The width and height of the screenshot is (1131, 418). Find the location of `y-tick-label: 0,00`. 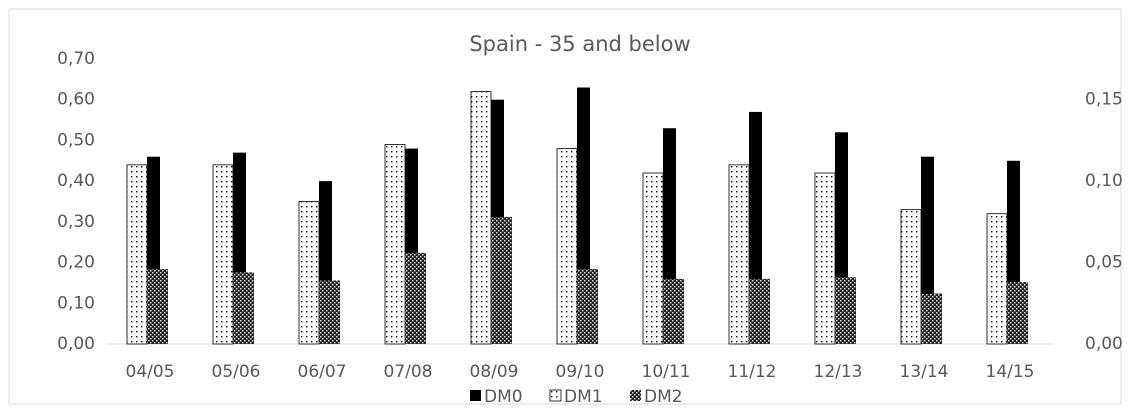

y-tick-label: 0,00 is located at coordinates (76, 344).